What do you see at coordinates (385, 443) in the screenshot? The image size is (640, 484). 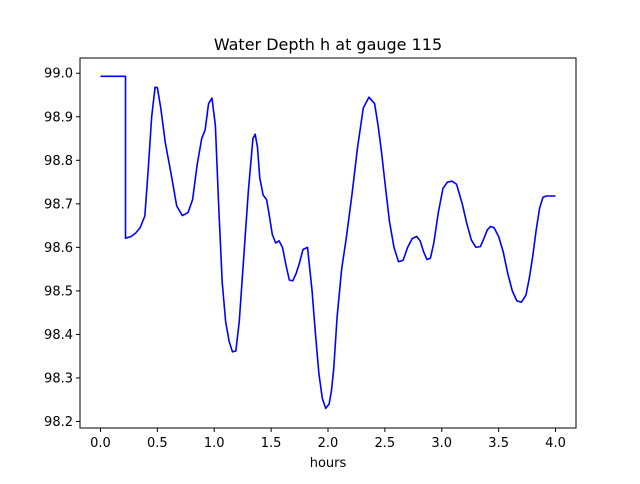 I see `x-tick-label: 2.5` at bounding box center [385, 443].